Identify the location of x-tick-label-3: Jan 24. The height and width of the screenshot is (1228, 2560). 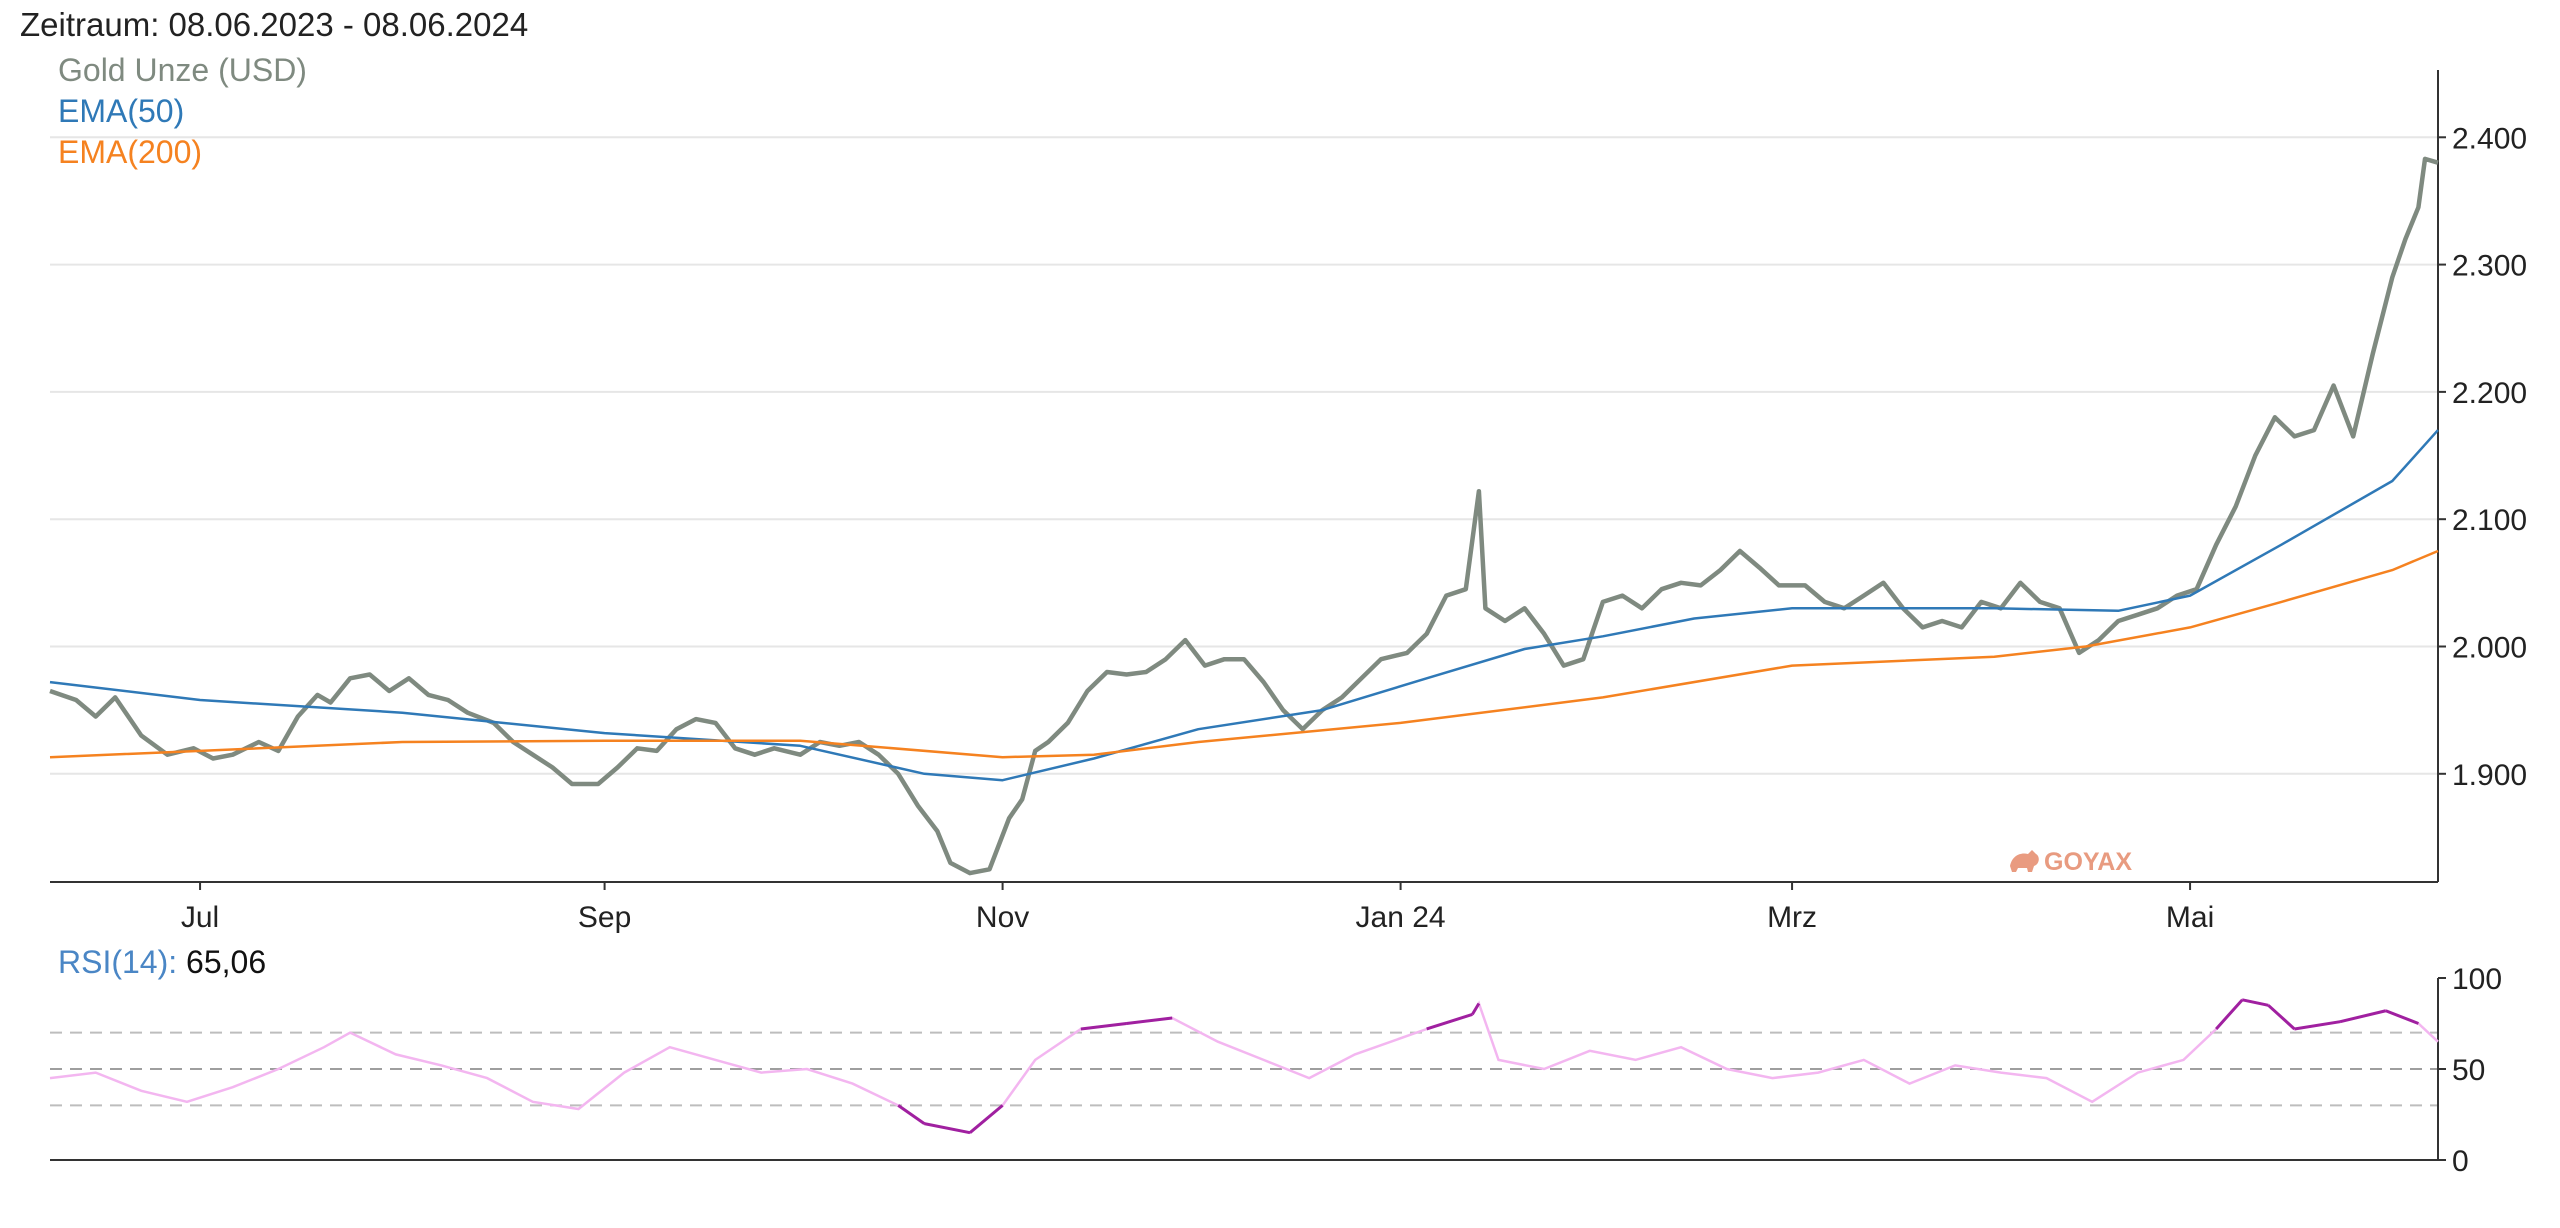
(1401, 917).